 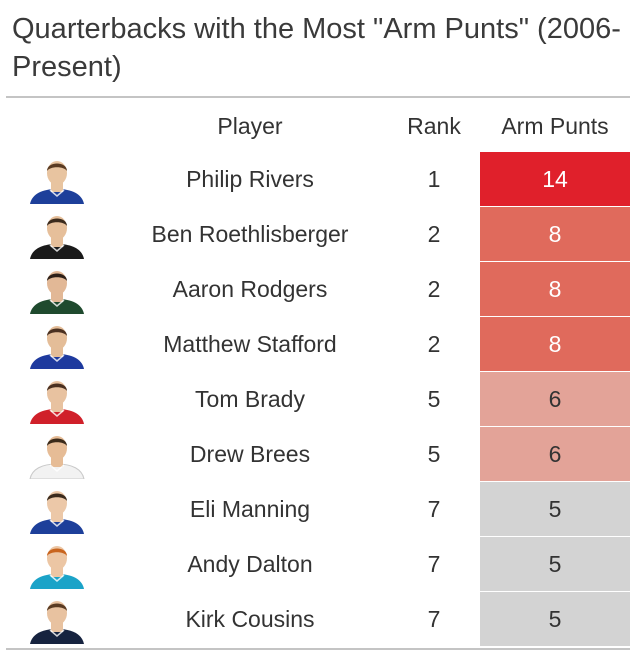 I want to click on title-divider, so click(x=318, y=97).